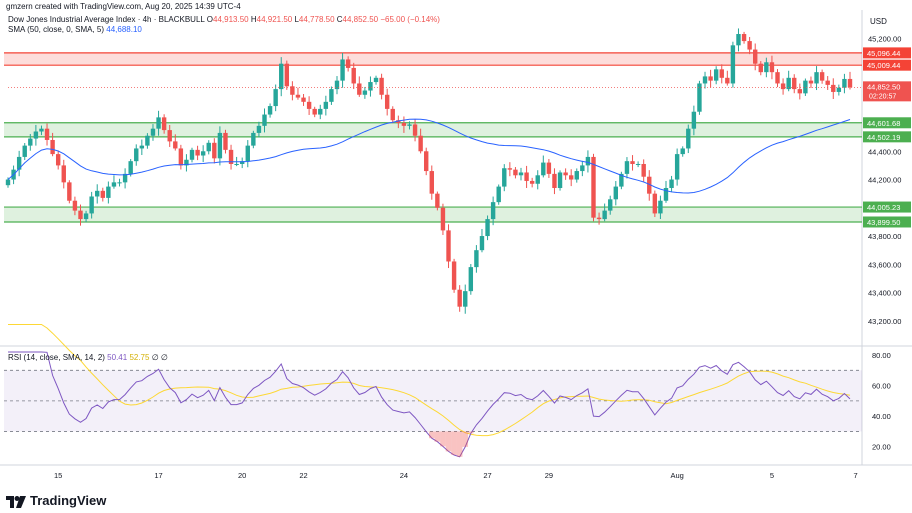 Image resolution: width=912 pixels, height=513 pixels. Describe the element at coordinates (75, 29) in the screenshot. I see `legend-sma: SMA (50, close, 0, SMA, 5) 44,688.10` at that location.